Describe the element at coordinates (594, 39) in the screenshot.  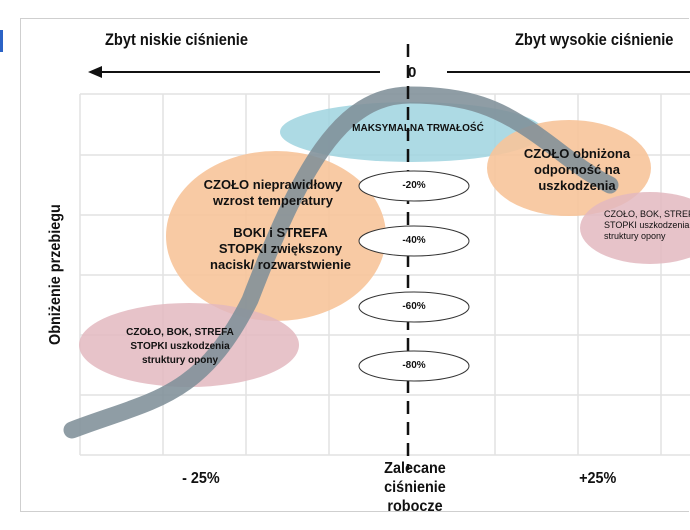
I see `too-high-pressure-label: Zbyt wysokie ciśnienie` at that location.